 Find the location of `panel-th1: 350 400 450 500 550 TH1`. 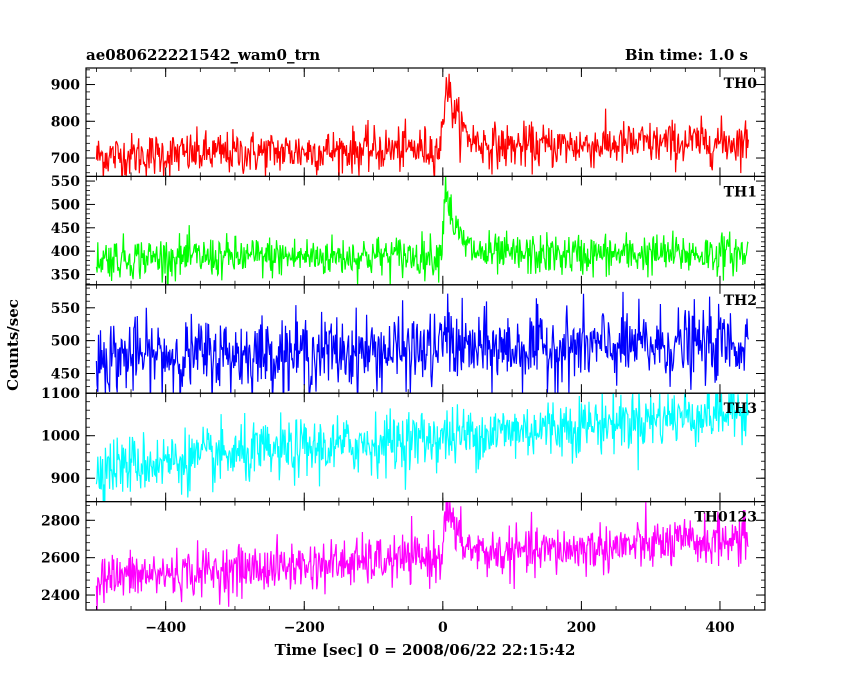

panel-th1: 350 400 450 500 550 TH1 is located at coordinates (408, 230).